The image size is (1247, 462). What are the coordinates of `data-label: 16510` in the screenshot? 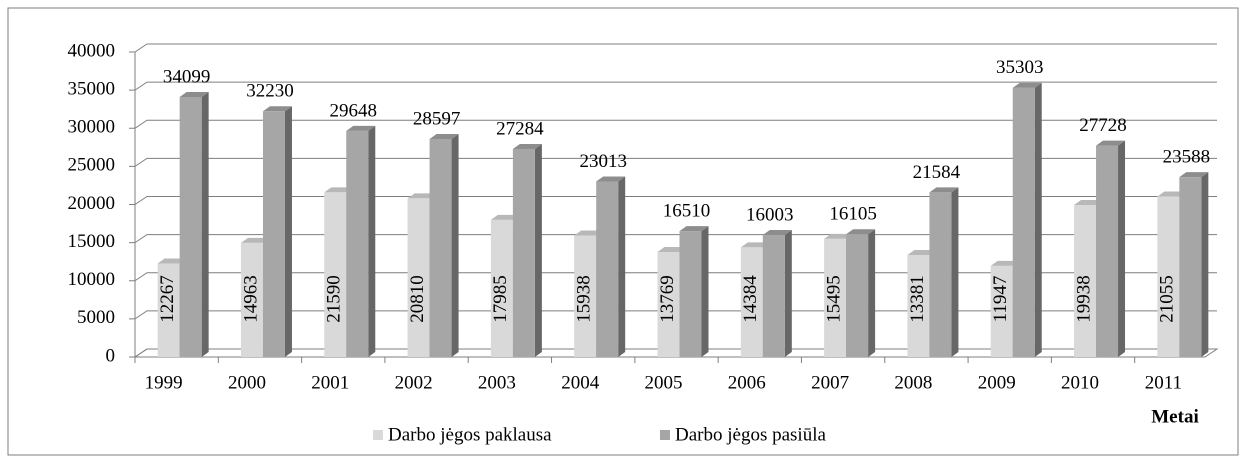 It's located at (687, 210).